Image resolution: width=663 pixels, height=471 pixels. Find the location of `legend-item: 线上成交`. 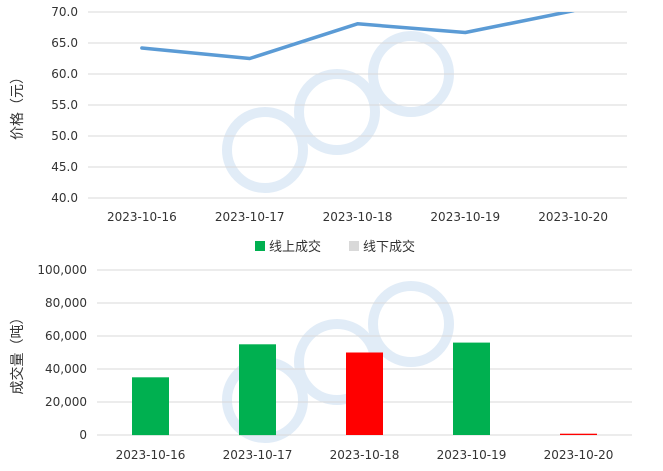

legend-item: 线上成交 is located at coordinates (288, 247).